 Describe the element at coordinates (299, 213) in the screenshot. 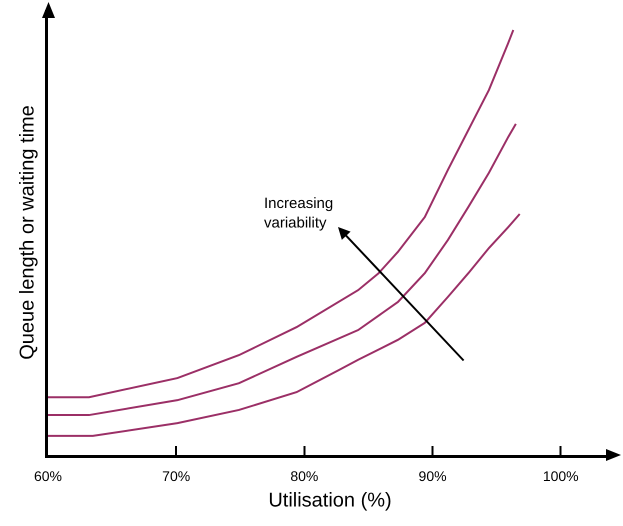

I see `annotation: Increasing variability` at that location.